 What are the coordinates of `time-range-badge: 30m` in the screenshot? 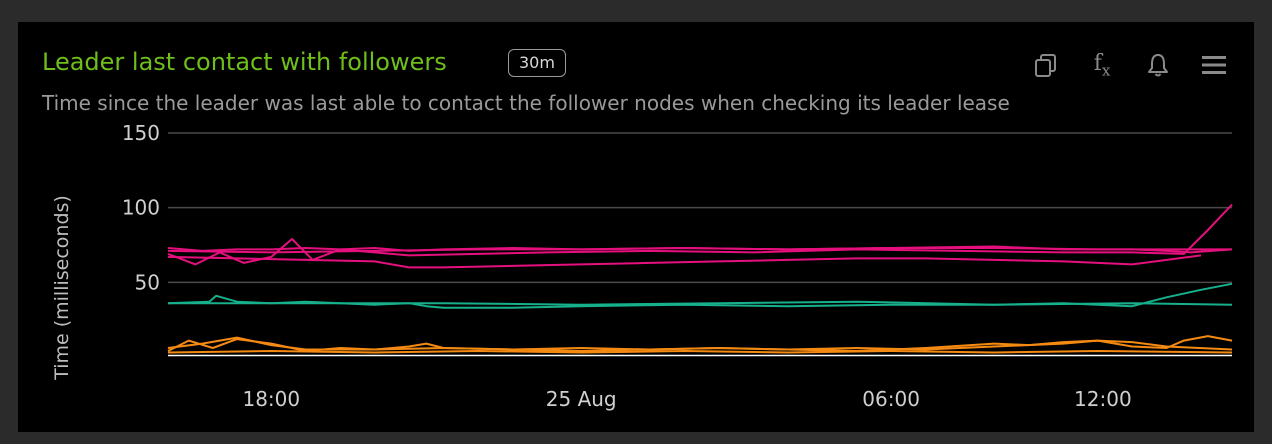 It's located at (537, 63).